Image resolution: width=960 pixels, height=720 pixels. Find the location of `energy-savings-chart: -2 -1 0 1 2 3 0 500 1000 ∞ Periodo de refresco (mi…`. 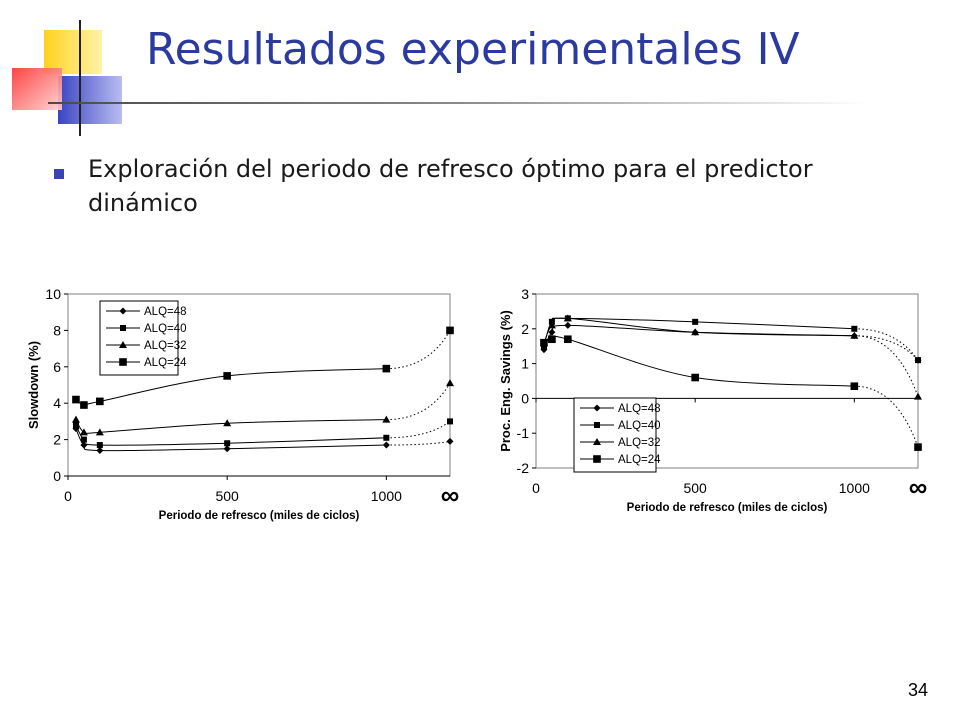

energy-savings-chart: -2 -1 0 1 2 3 0 500 1000 ∞ Periodo de refresco (mi… is located at coordinates (713, 400).